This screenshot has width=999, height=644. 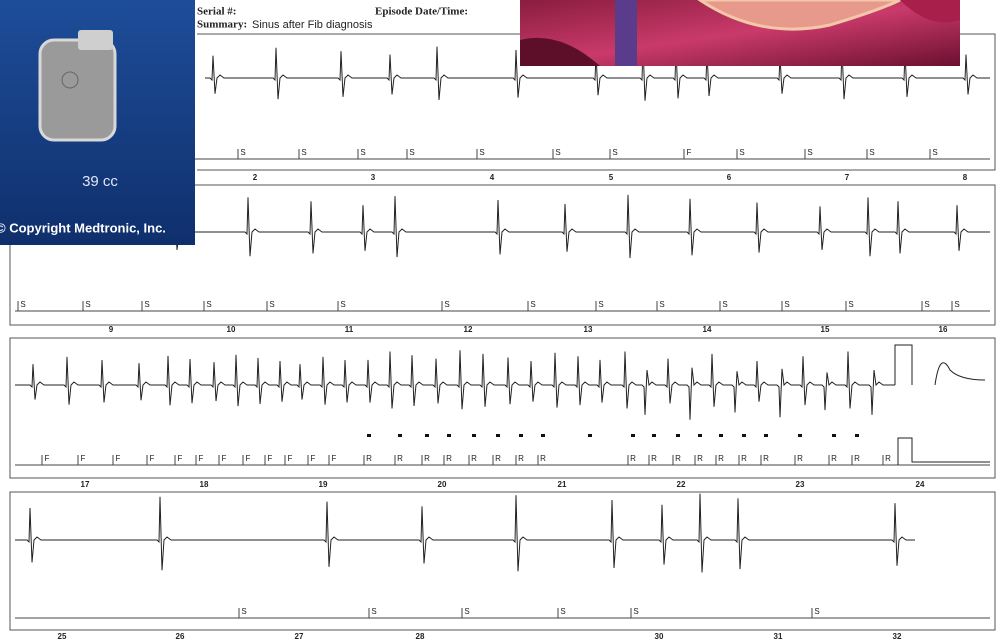 I want to click on time-label: 2, so click(x=255, y=177).